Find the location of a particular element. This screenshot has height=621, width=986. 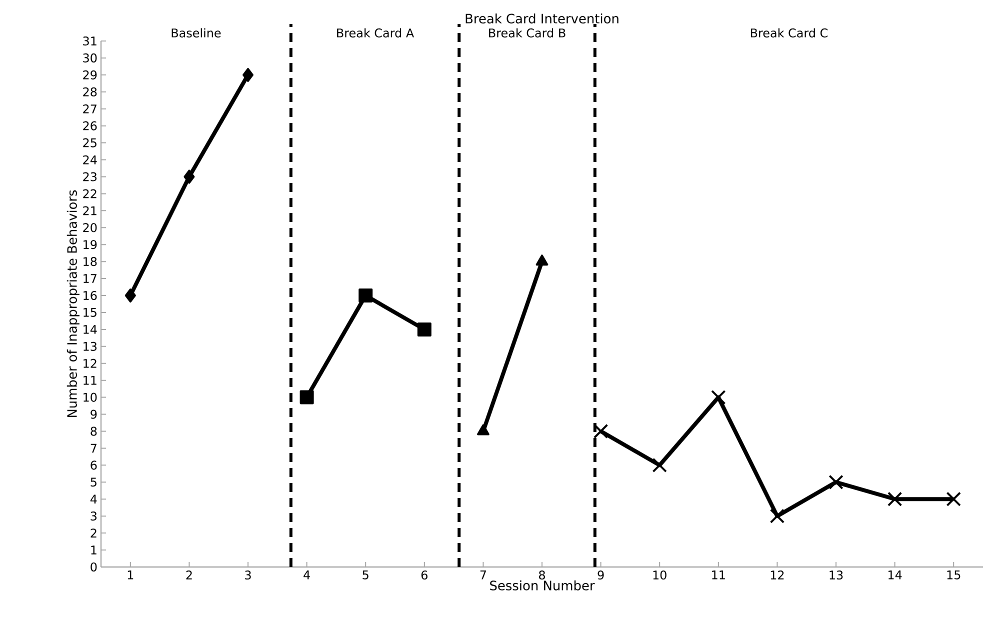

chart-title: Break Card Intervention is located at coordinates (542, 18).